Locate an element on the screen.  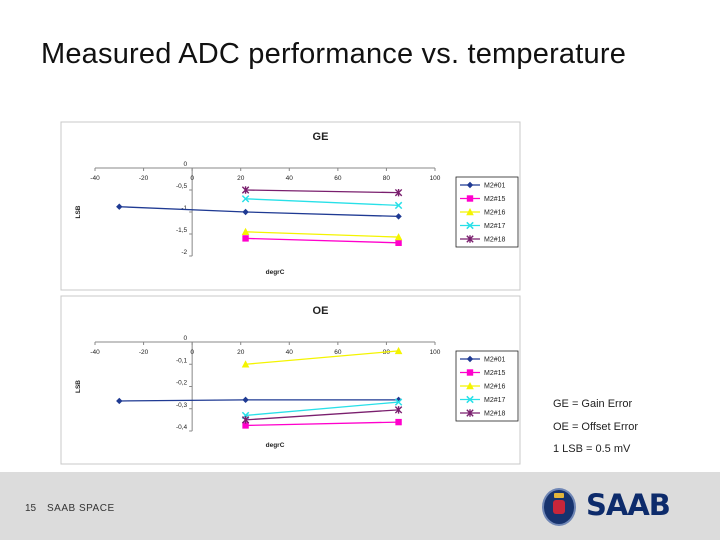
series-M2#17 is located at coordinates (322, 202).